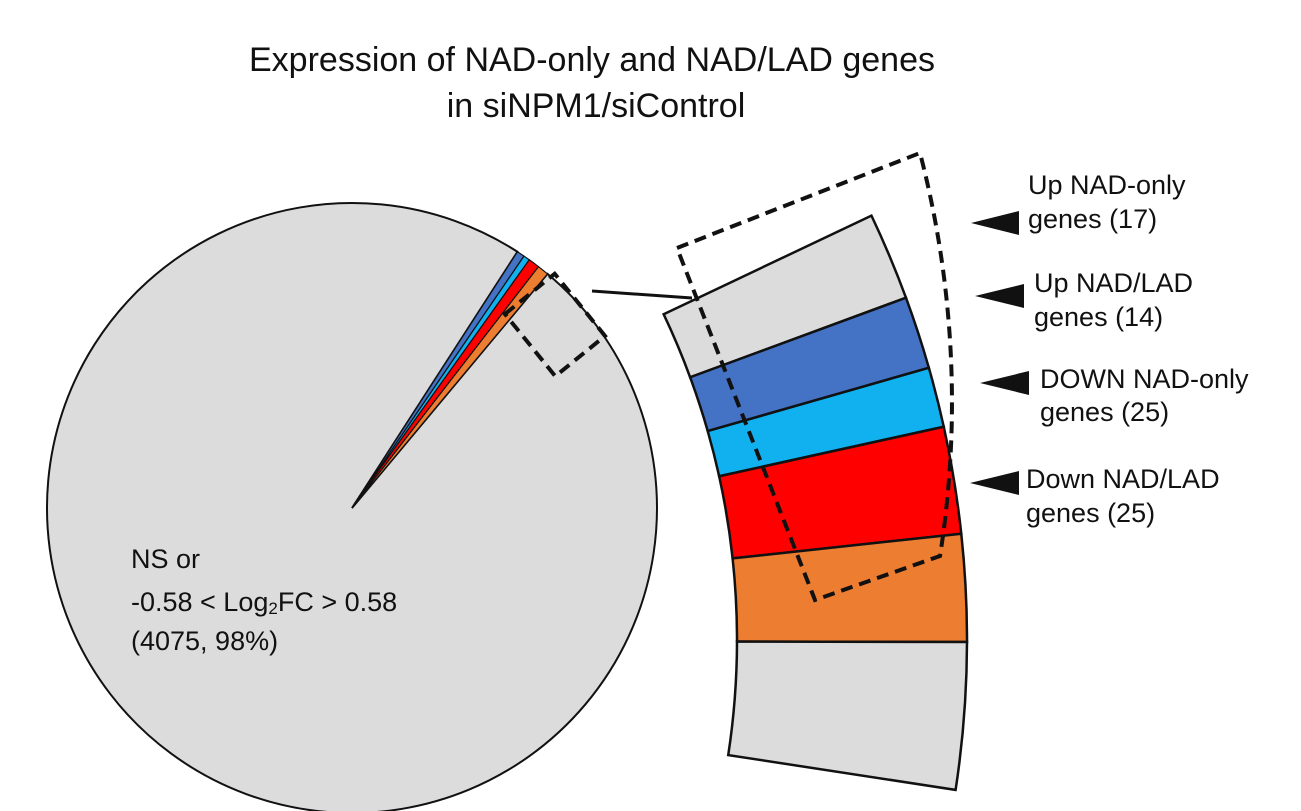  What do you see at coordinates (555, 325) in the screenshot?
I see `zoom-source-box` at bounding box center [555, 325].